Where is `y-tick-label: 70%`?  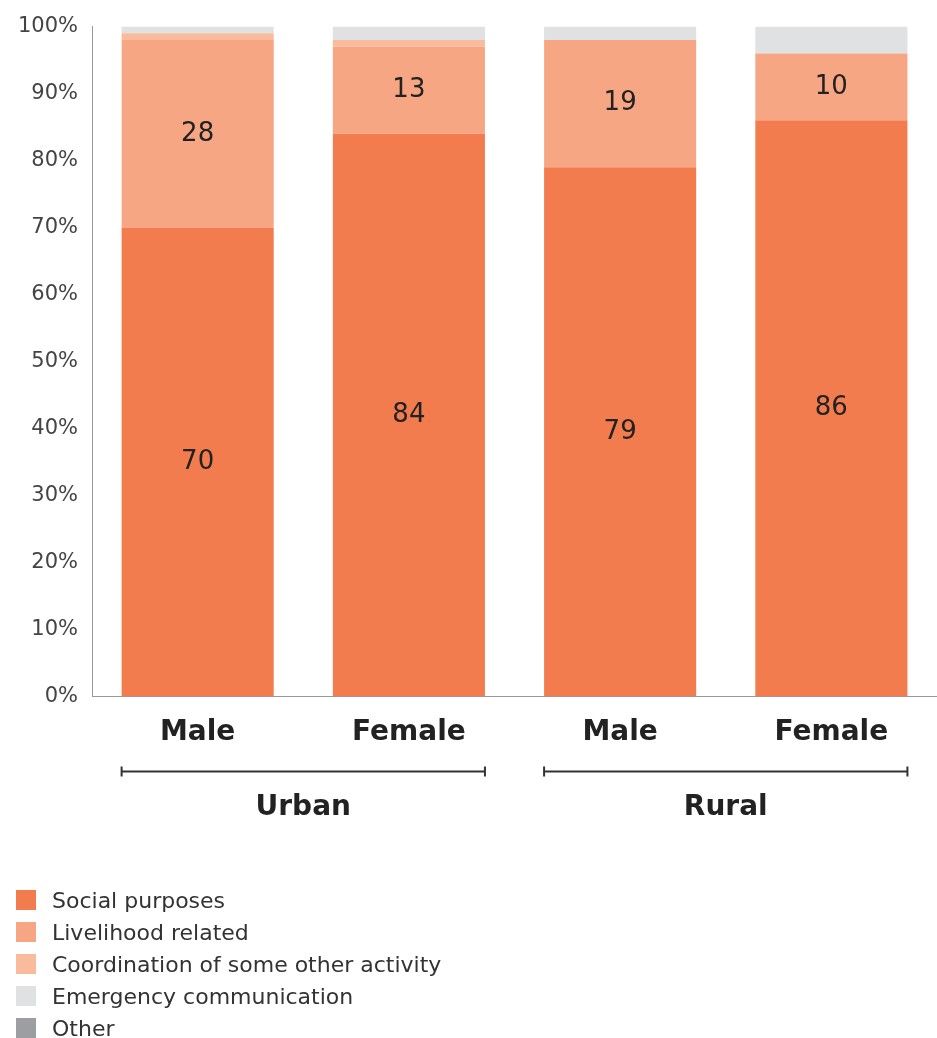
y-tick-label: 70% is located at coordinates (55, 225).